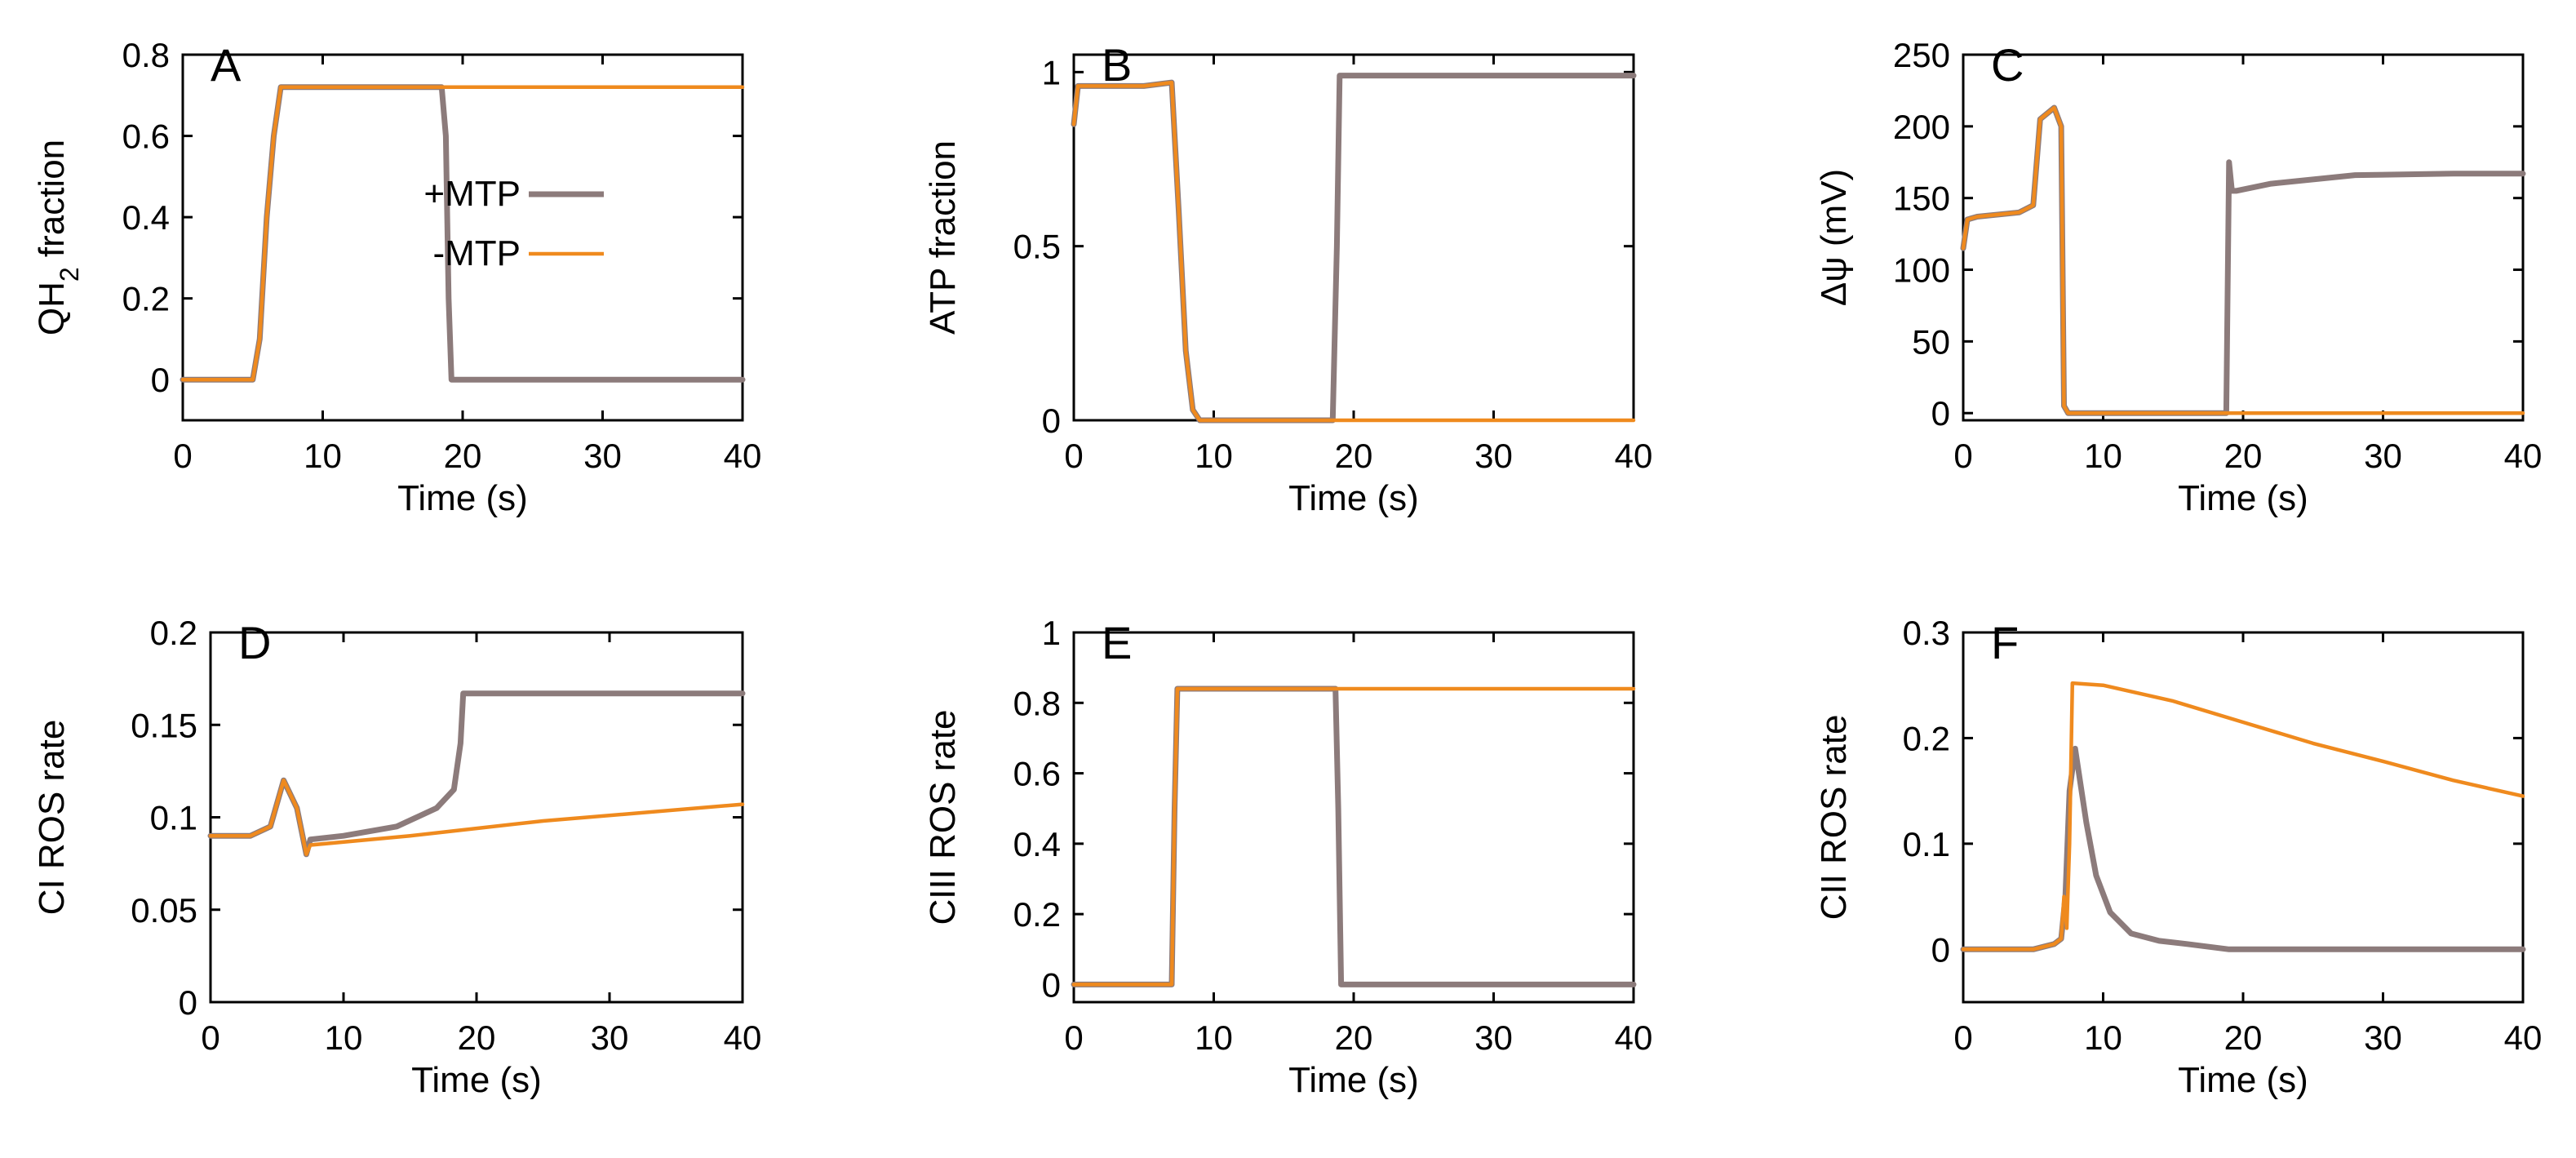  Describe the element at coordinates (2008, 65) in the screenshot. I see `panel-letter: C` at that location.